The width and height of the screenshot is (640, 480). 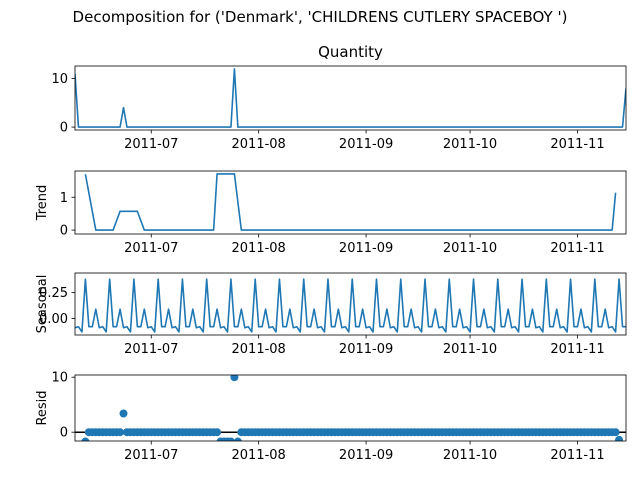 I want to click on y-axis-label: Trend, so click(x=42, y=203).